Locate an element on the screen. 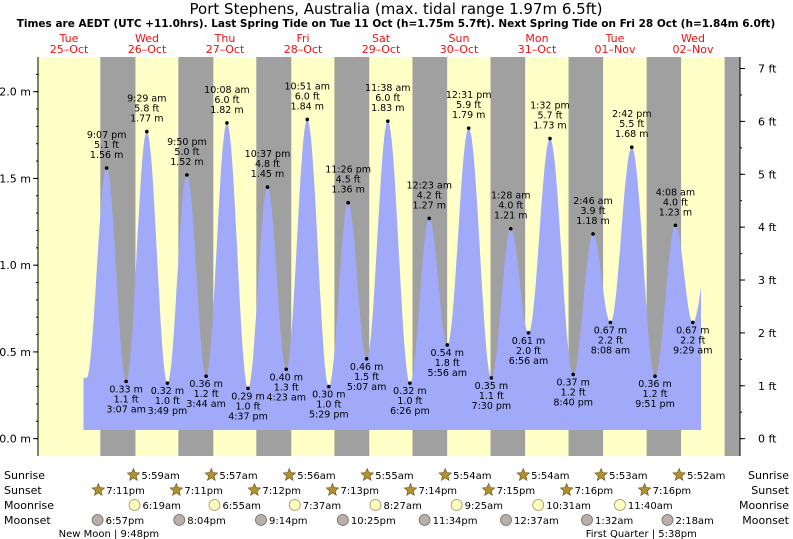  tide-label: 9:07 pm is located at coordinates (107, 135).